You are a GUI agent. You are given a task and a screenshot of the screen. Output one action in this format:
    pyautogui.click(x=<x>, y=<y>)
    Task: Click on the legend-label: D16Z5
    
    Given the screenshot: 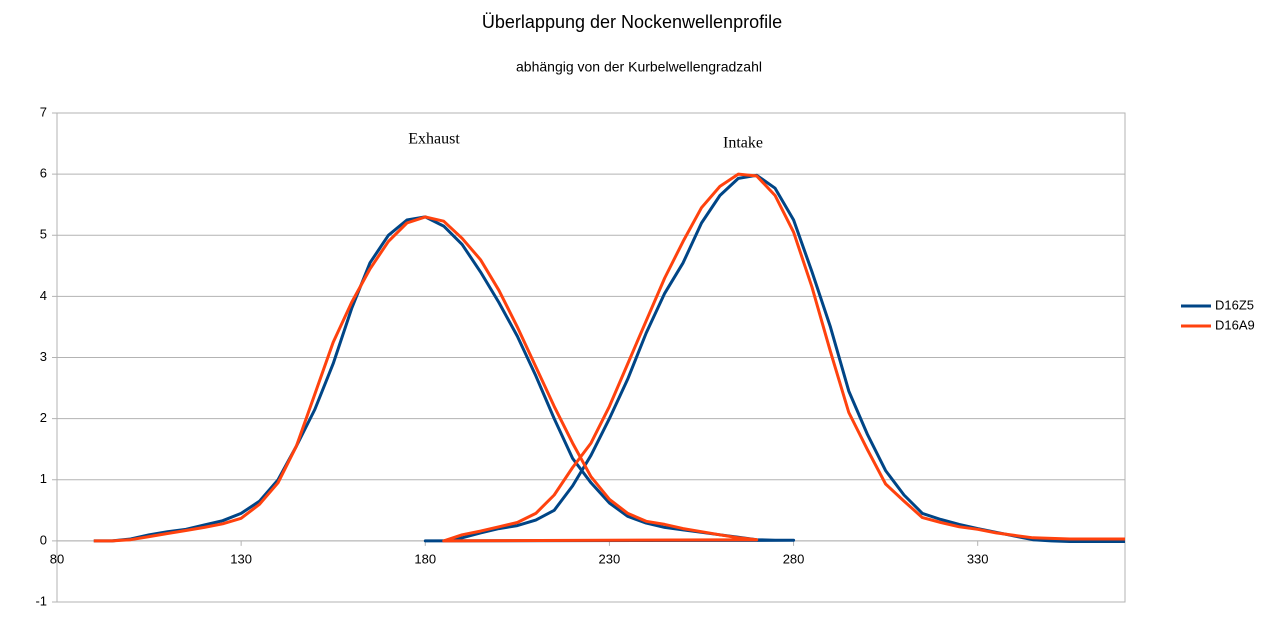 What is the action you would take?
    pyautogui.click(x=1234, y=304)
    